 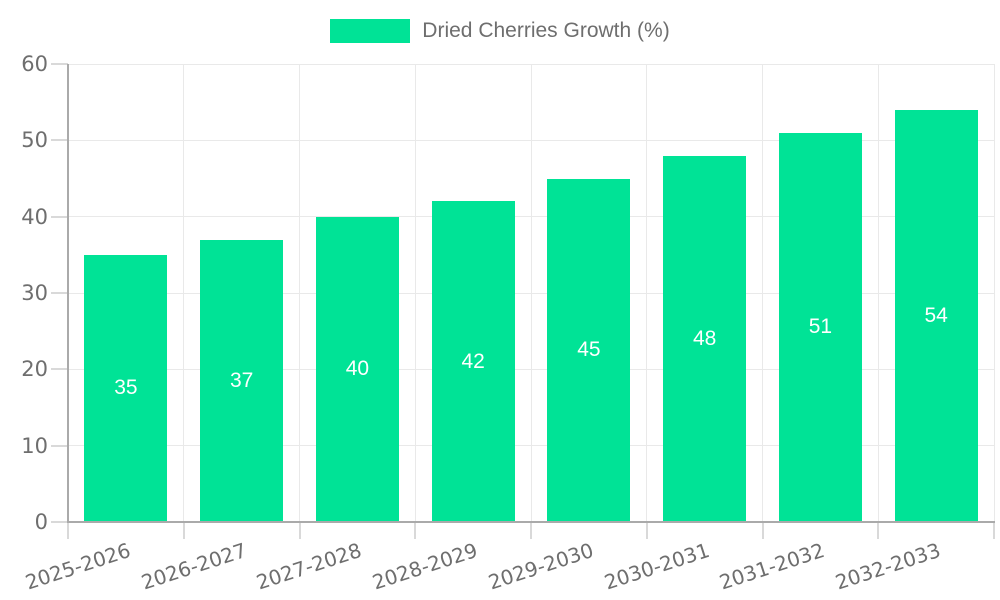 I want to click on y-tick-label: 20, so click(x=34, y=369).